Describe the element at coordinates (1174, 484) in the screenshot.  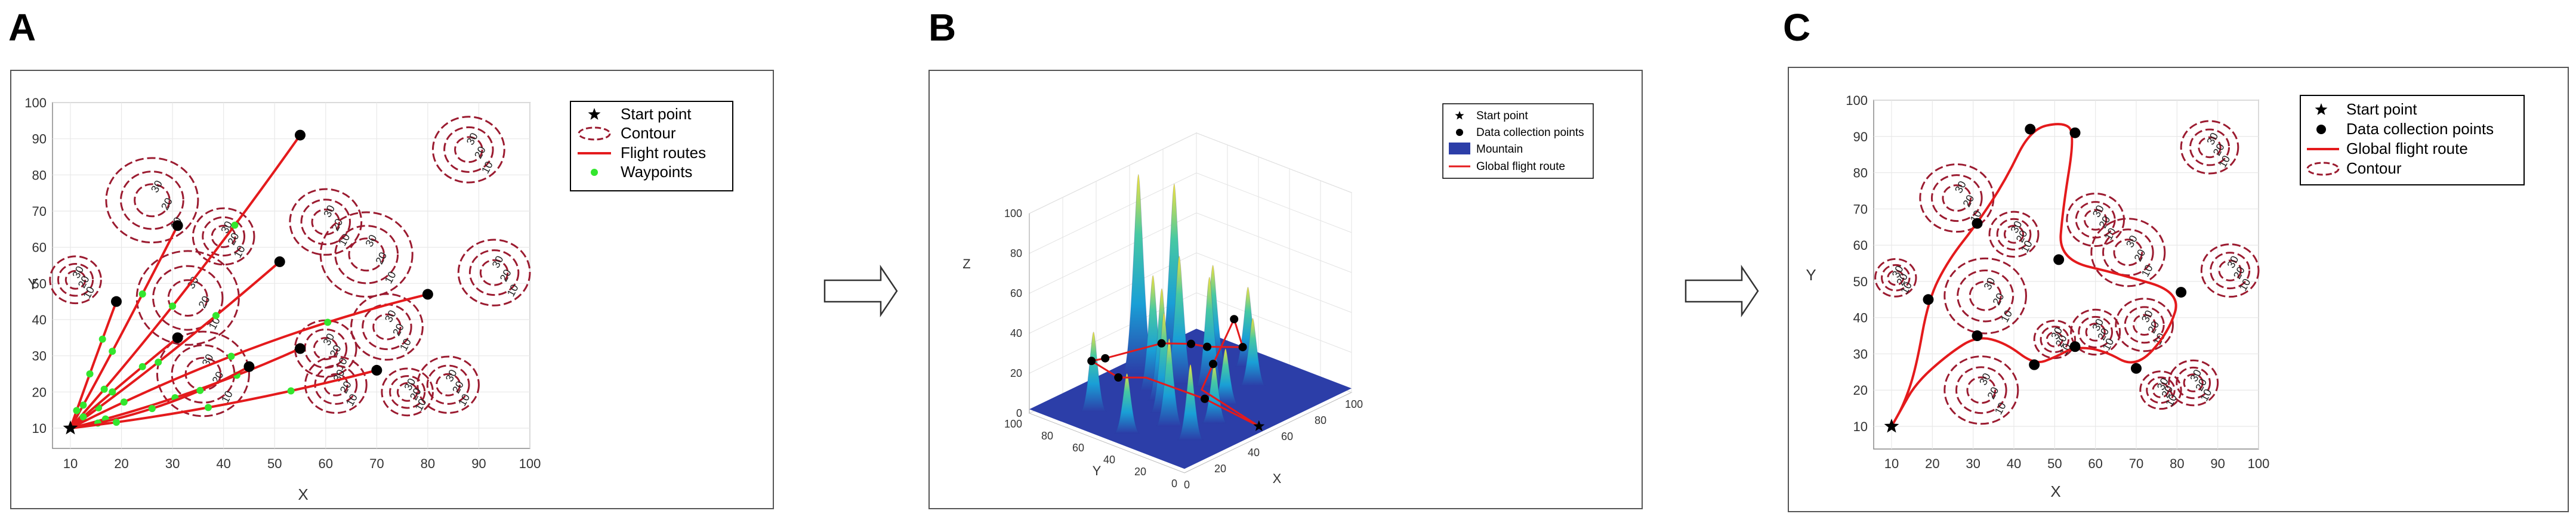
I see `y-tick-label: 0` at that location.